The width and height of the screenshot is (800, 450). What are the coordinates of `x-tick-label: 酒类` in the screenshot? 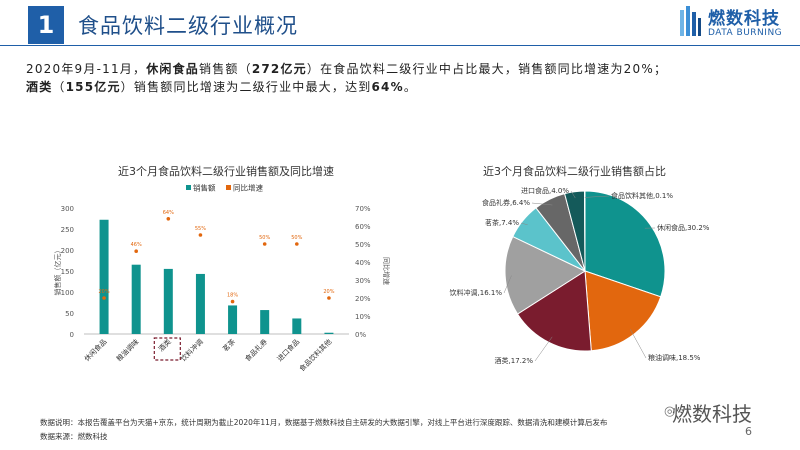 It's located at (164, 345).